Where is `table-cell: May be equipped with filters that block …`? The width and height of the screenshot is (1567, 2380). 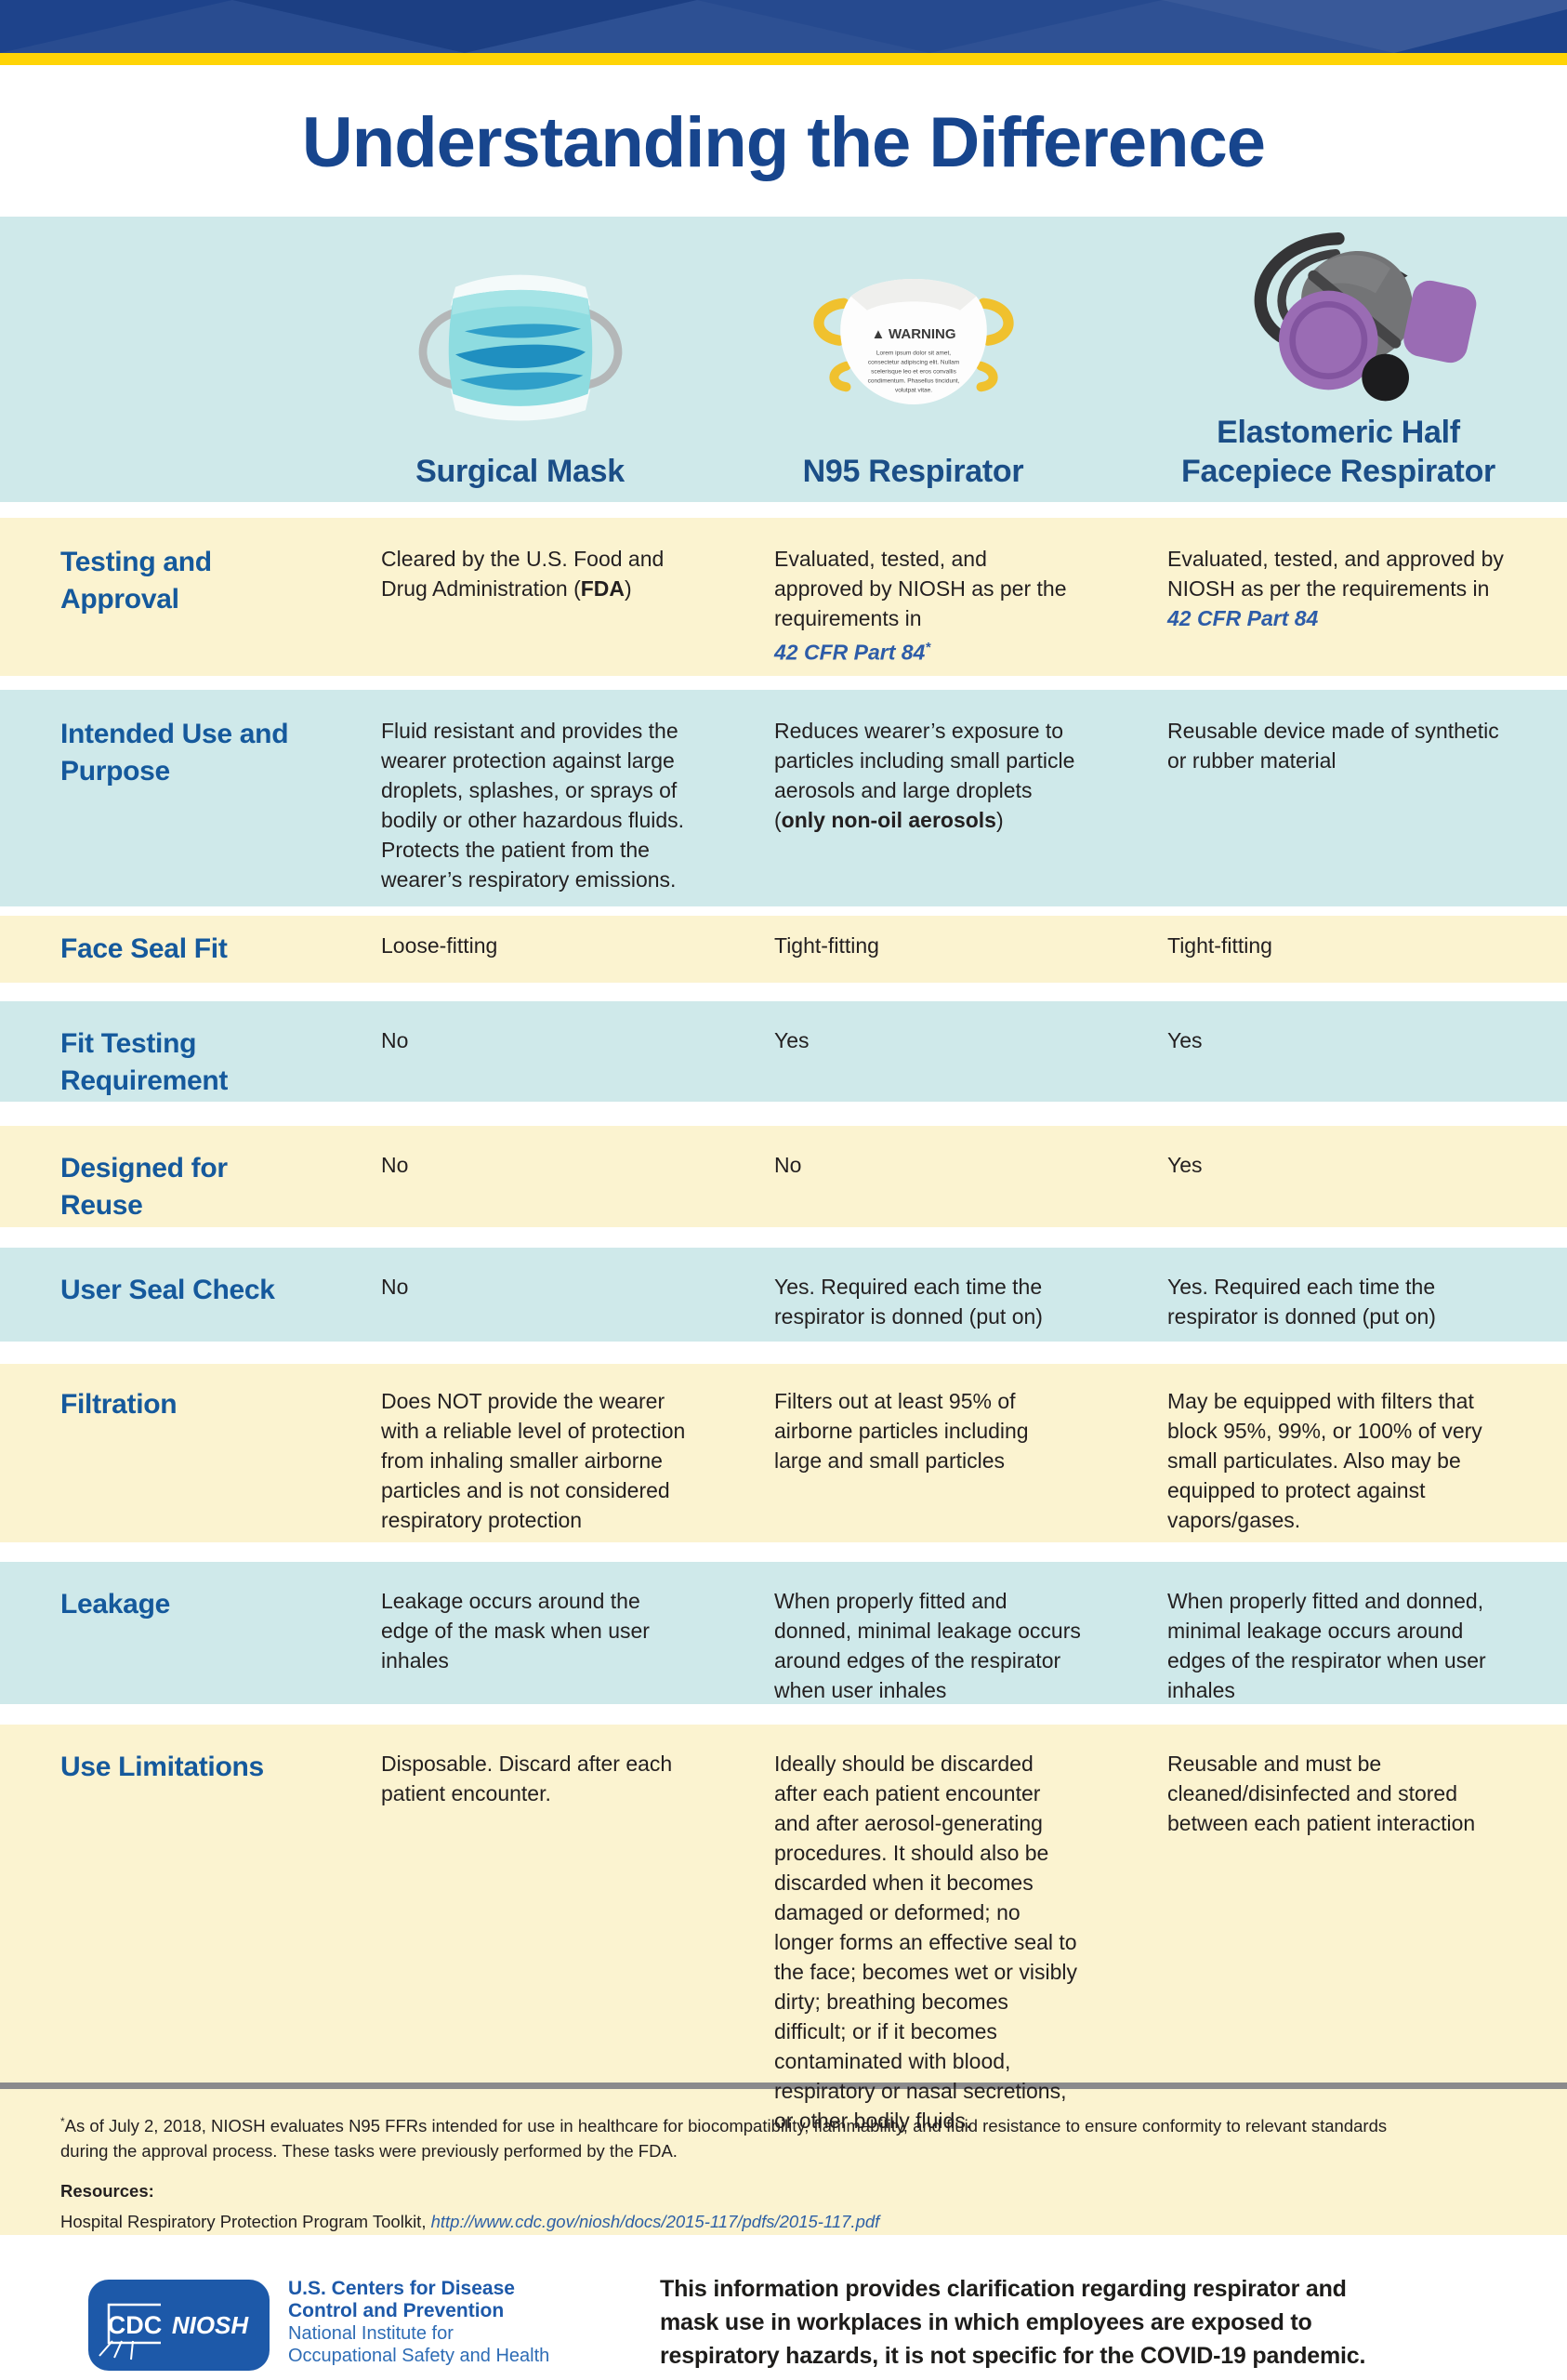
table-cell: May be equipped with filters that block … is located at coordinates (1324, 1460).